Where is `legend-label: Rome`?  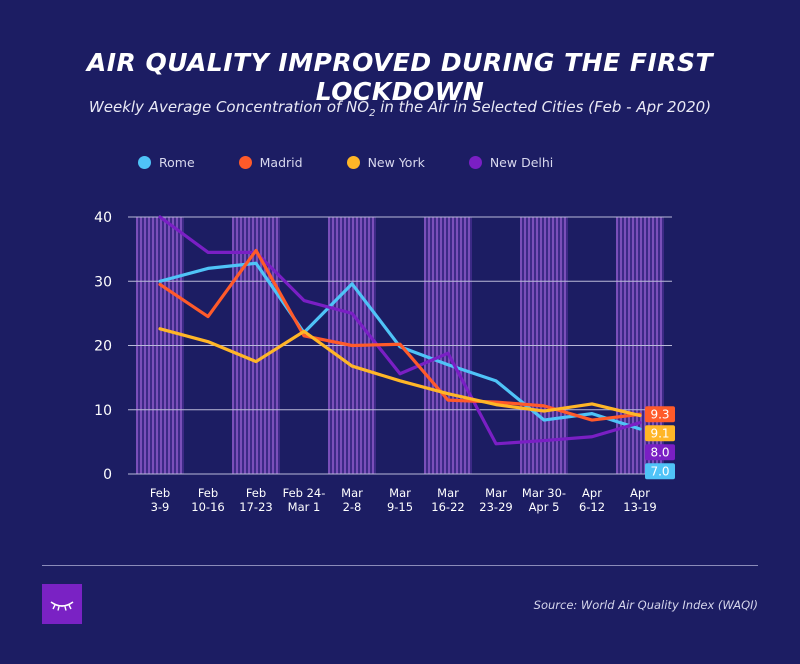 legend-label: Rome is located at coordinates (177, 162).